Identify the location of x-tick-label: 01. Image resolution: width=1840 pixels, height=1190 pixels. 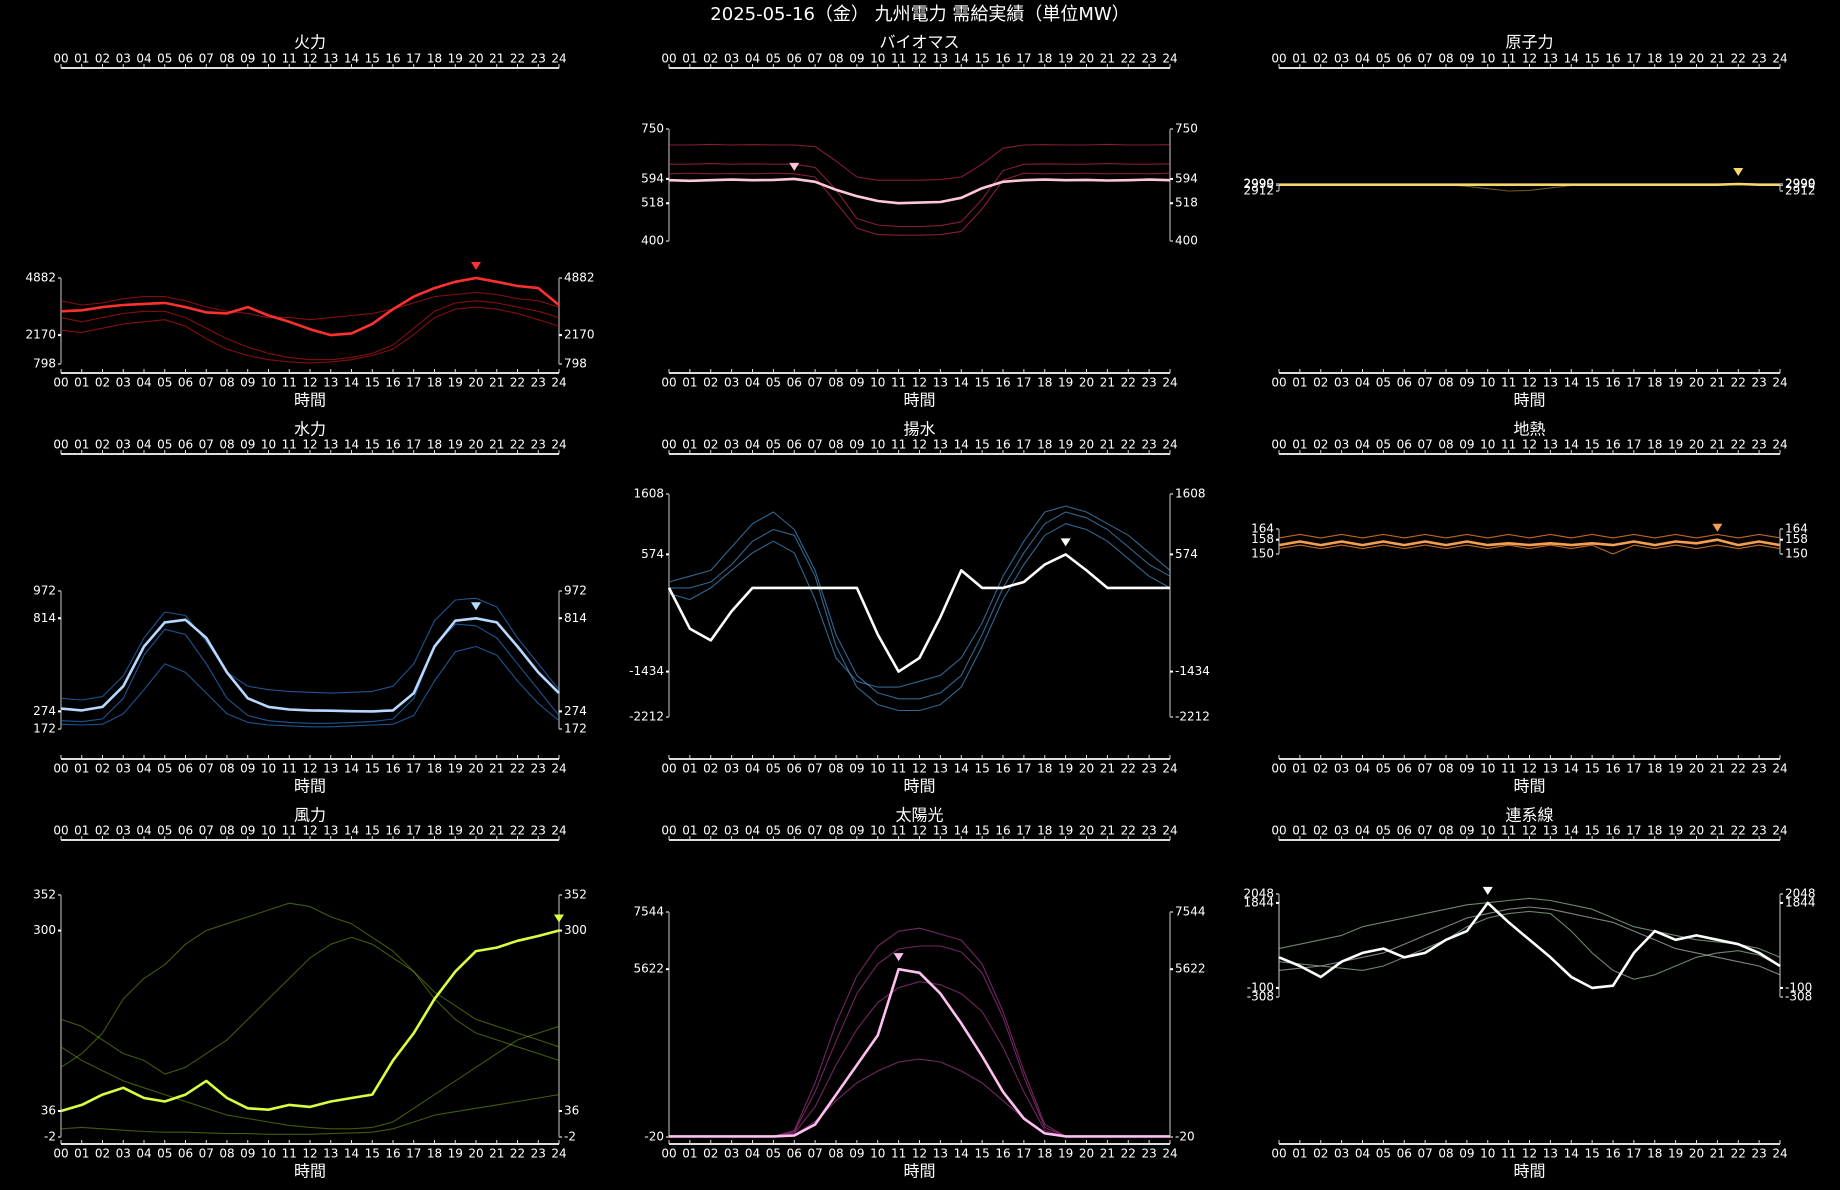
(1299, 831).